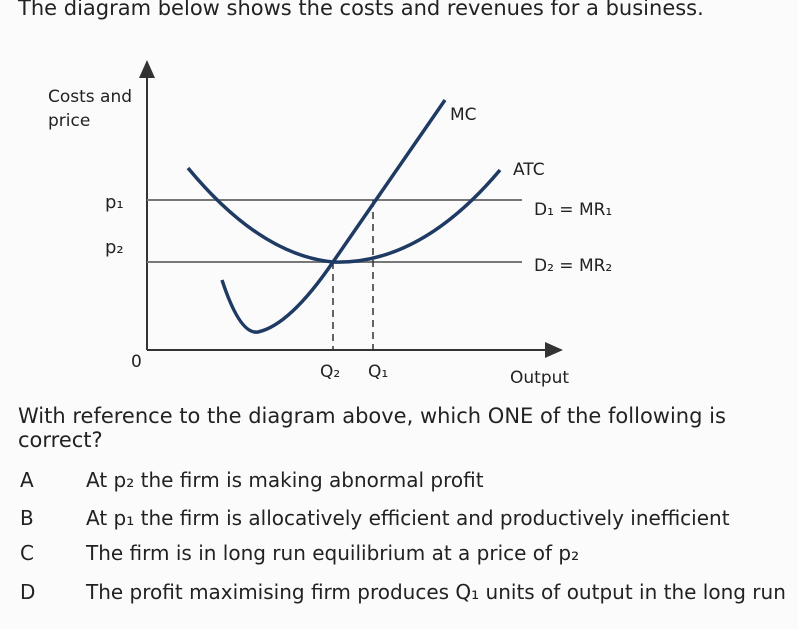  I want to click on quantity-label: Q₁, so click(378, 372).